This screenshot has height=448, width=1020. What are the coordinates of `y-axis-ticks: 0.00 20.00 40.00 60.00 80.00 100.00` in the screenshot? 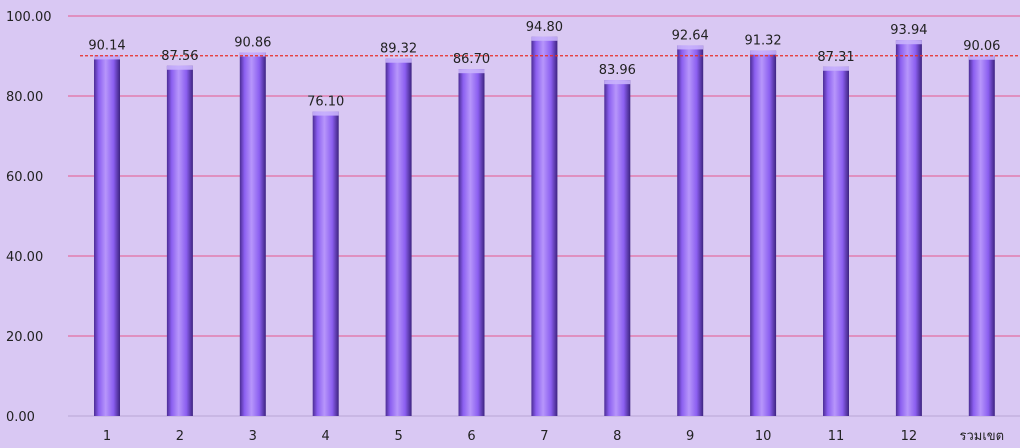 It's located at (29, 217).